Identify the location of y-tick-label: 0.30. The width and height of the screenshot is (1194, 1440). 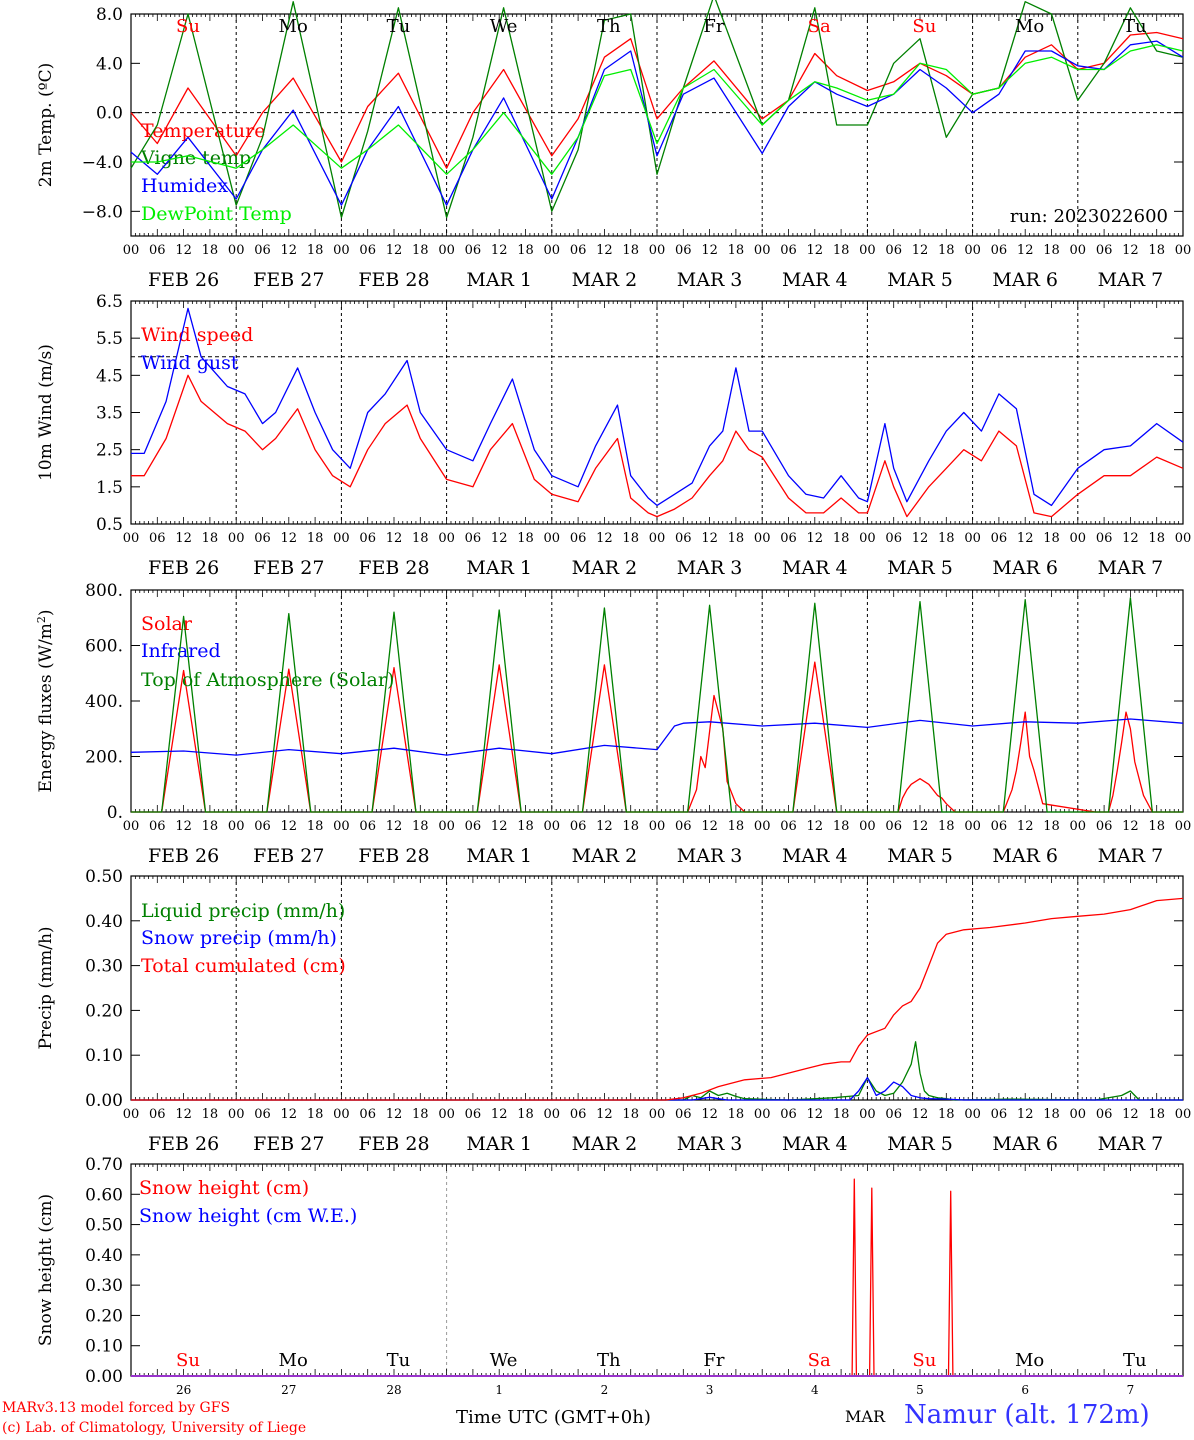
(104, 967).